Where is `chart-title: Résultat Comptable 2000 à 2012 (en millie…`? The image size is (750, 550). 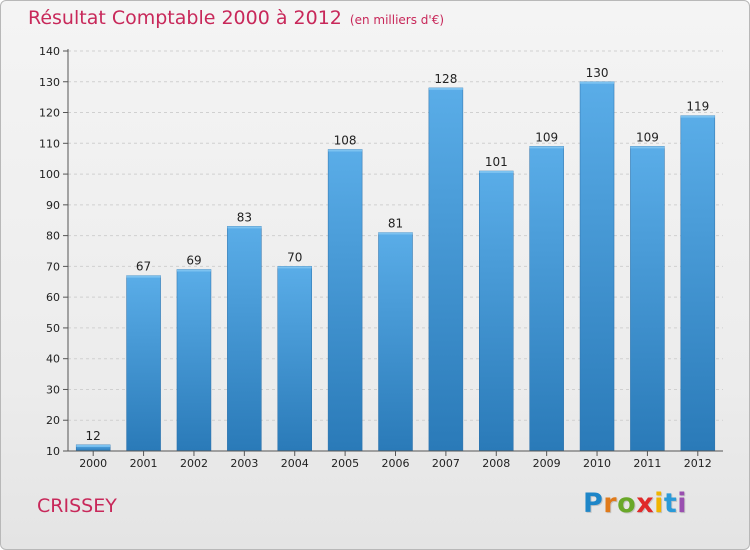 chart-title: Résultat Comptable 2000 à 2012 (en millie… is located at coordinates (236, 18).